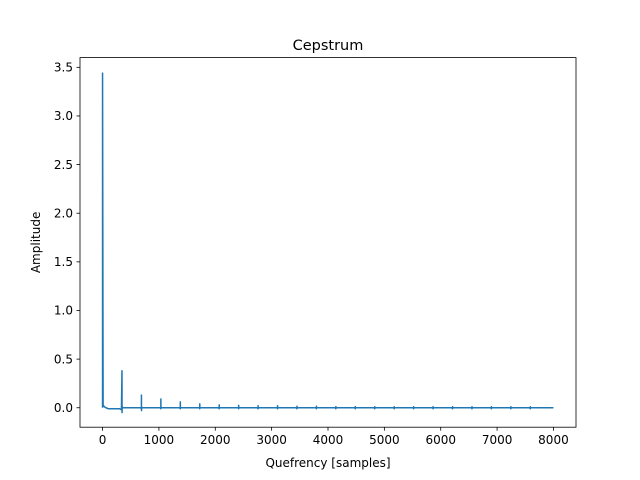  Describe the element at coordinates (63, 213) in the screenshot. I see `y-tick-label: 2.0` at that location.